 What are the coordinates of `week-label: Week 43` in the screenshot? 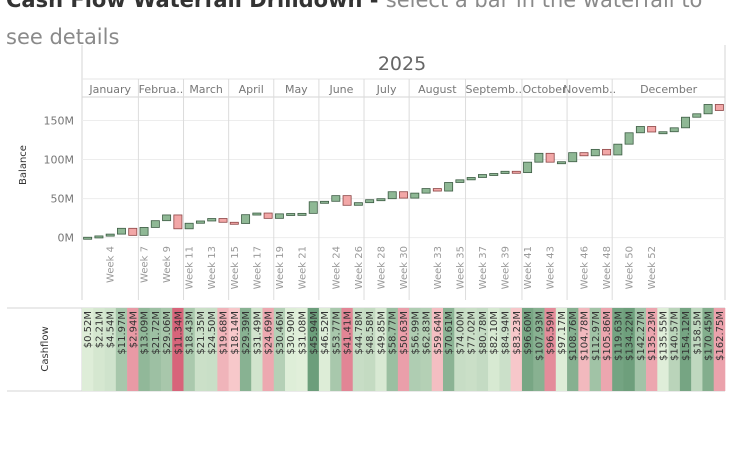 It's located at (551, 267).